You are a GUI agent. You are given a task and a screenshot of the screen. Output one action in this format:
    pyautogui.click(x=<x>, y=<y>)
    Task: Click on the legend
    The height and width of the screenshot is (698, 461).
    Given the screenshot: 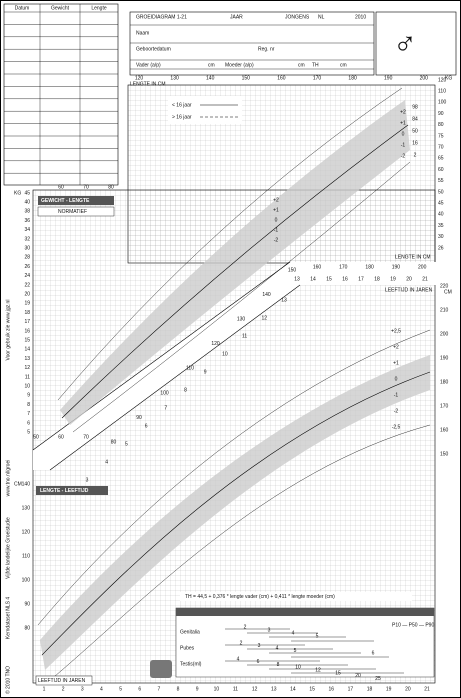 What is the action you would take?
    pyautogui.click(x=205, y=110)
    